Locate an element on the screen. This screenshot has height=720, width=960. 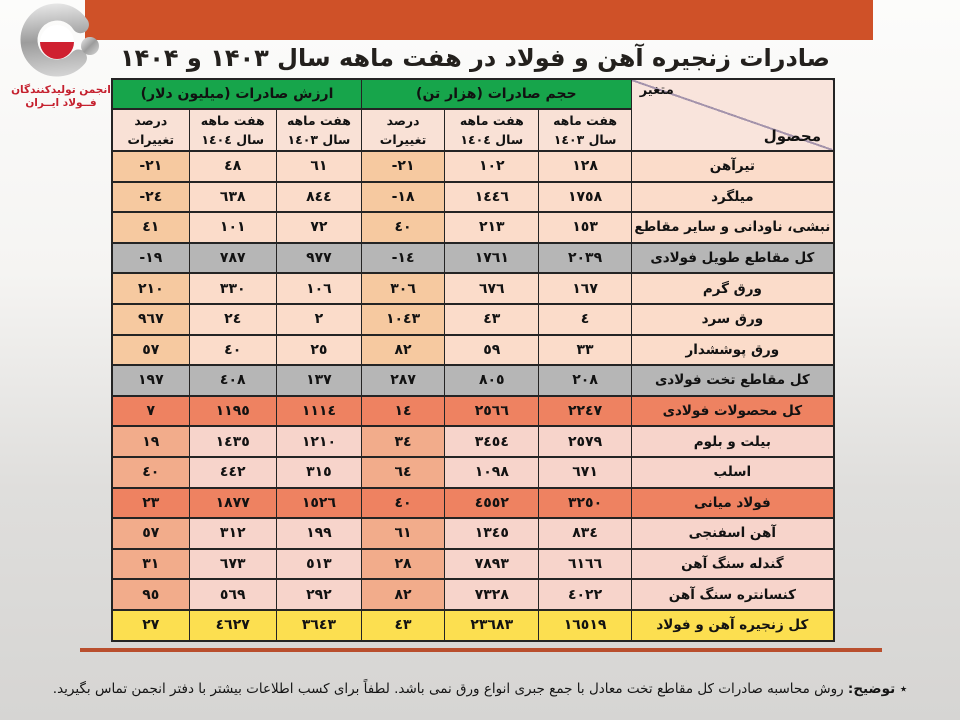
value-1403-cell: ١٩٩ is located at coordinates (319, 533).